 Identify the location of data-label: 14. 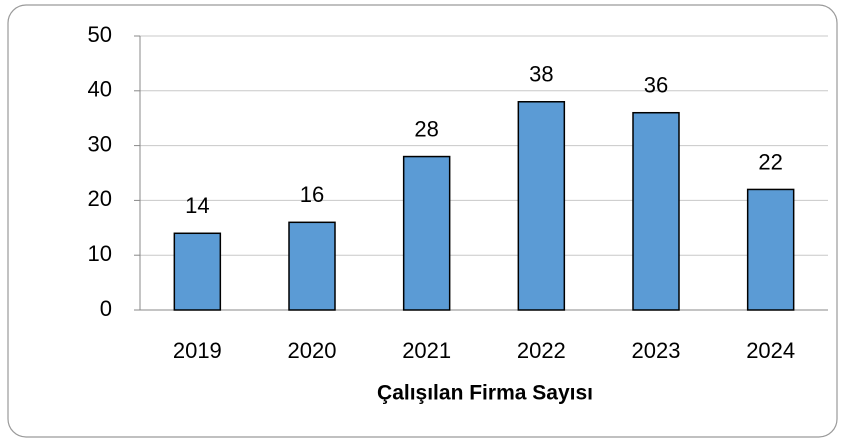
(197, 205).